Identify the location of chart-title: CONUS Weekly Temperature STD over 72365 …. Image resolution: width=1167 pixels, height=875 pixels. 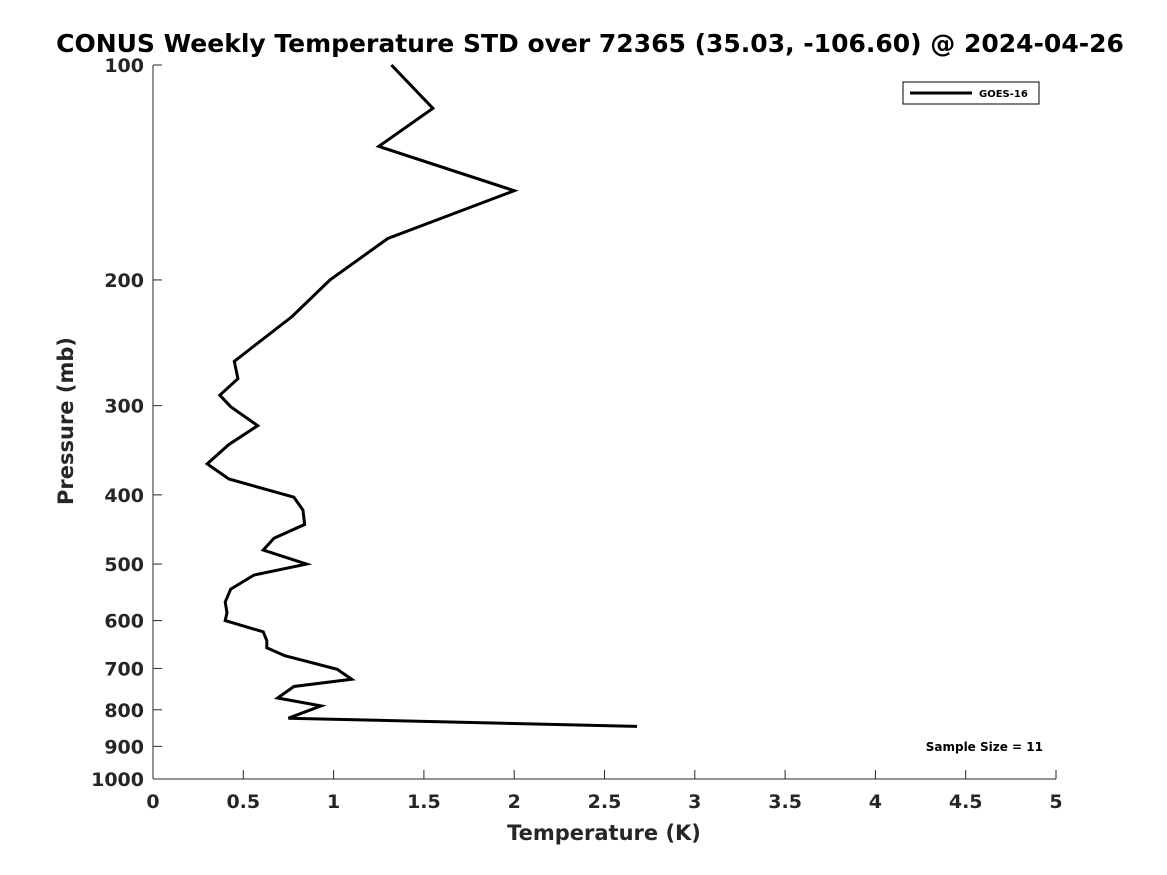
(590, 43).